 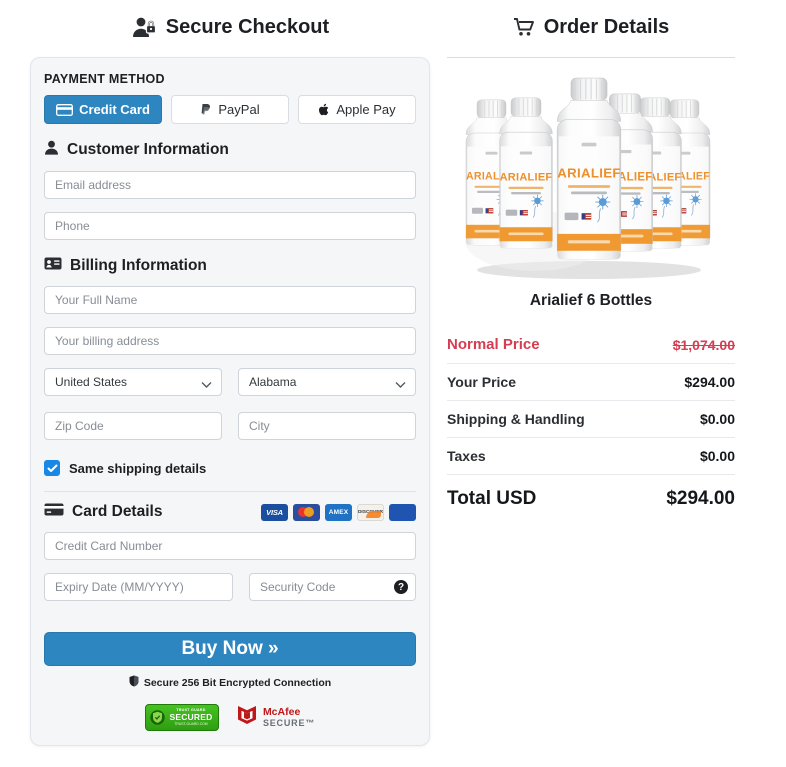 I want to click on secure-checkout-header: Secure Checkout, so click(x=230, y=27).